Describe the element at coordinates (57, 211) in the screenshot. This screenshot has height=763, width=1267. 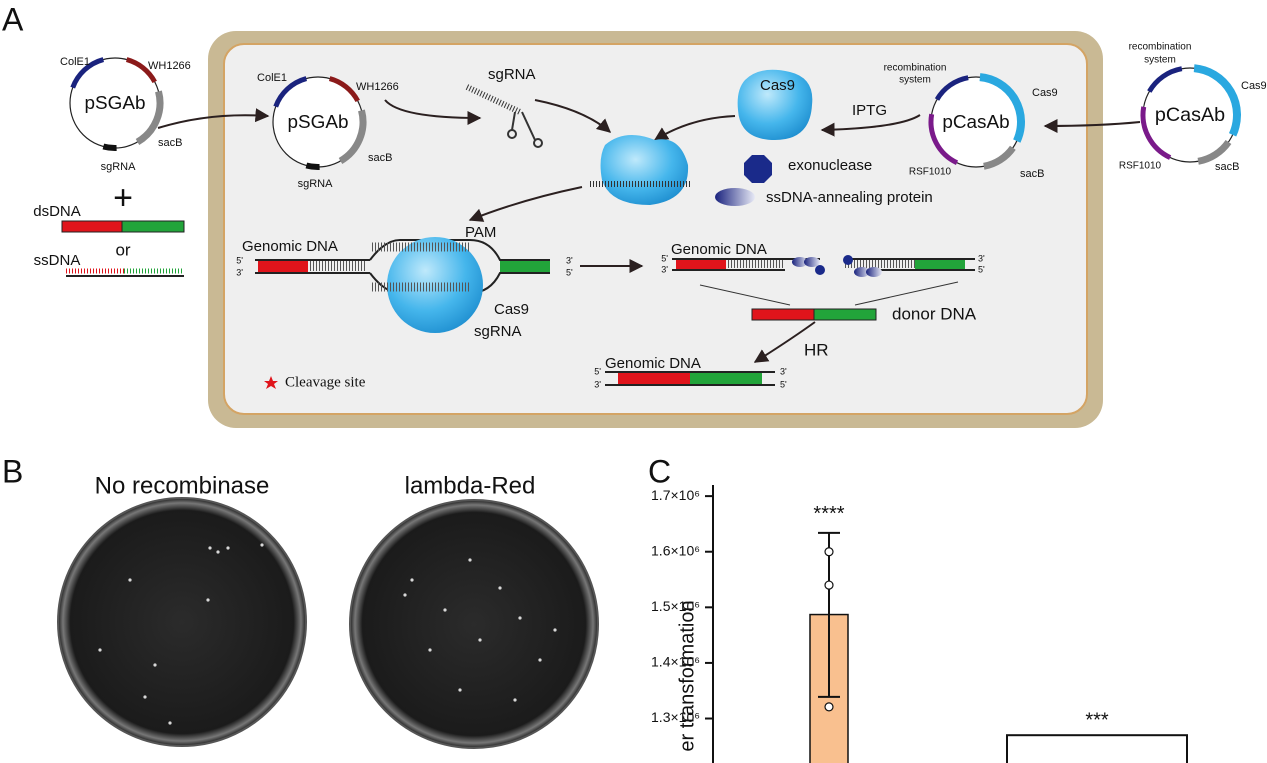
I see `label: dsDNA` at that location.